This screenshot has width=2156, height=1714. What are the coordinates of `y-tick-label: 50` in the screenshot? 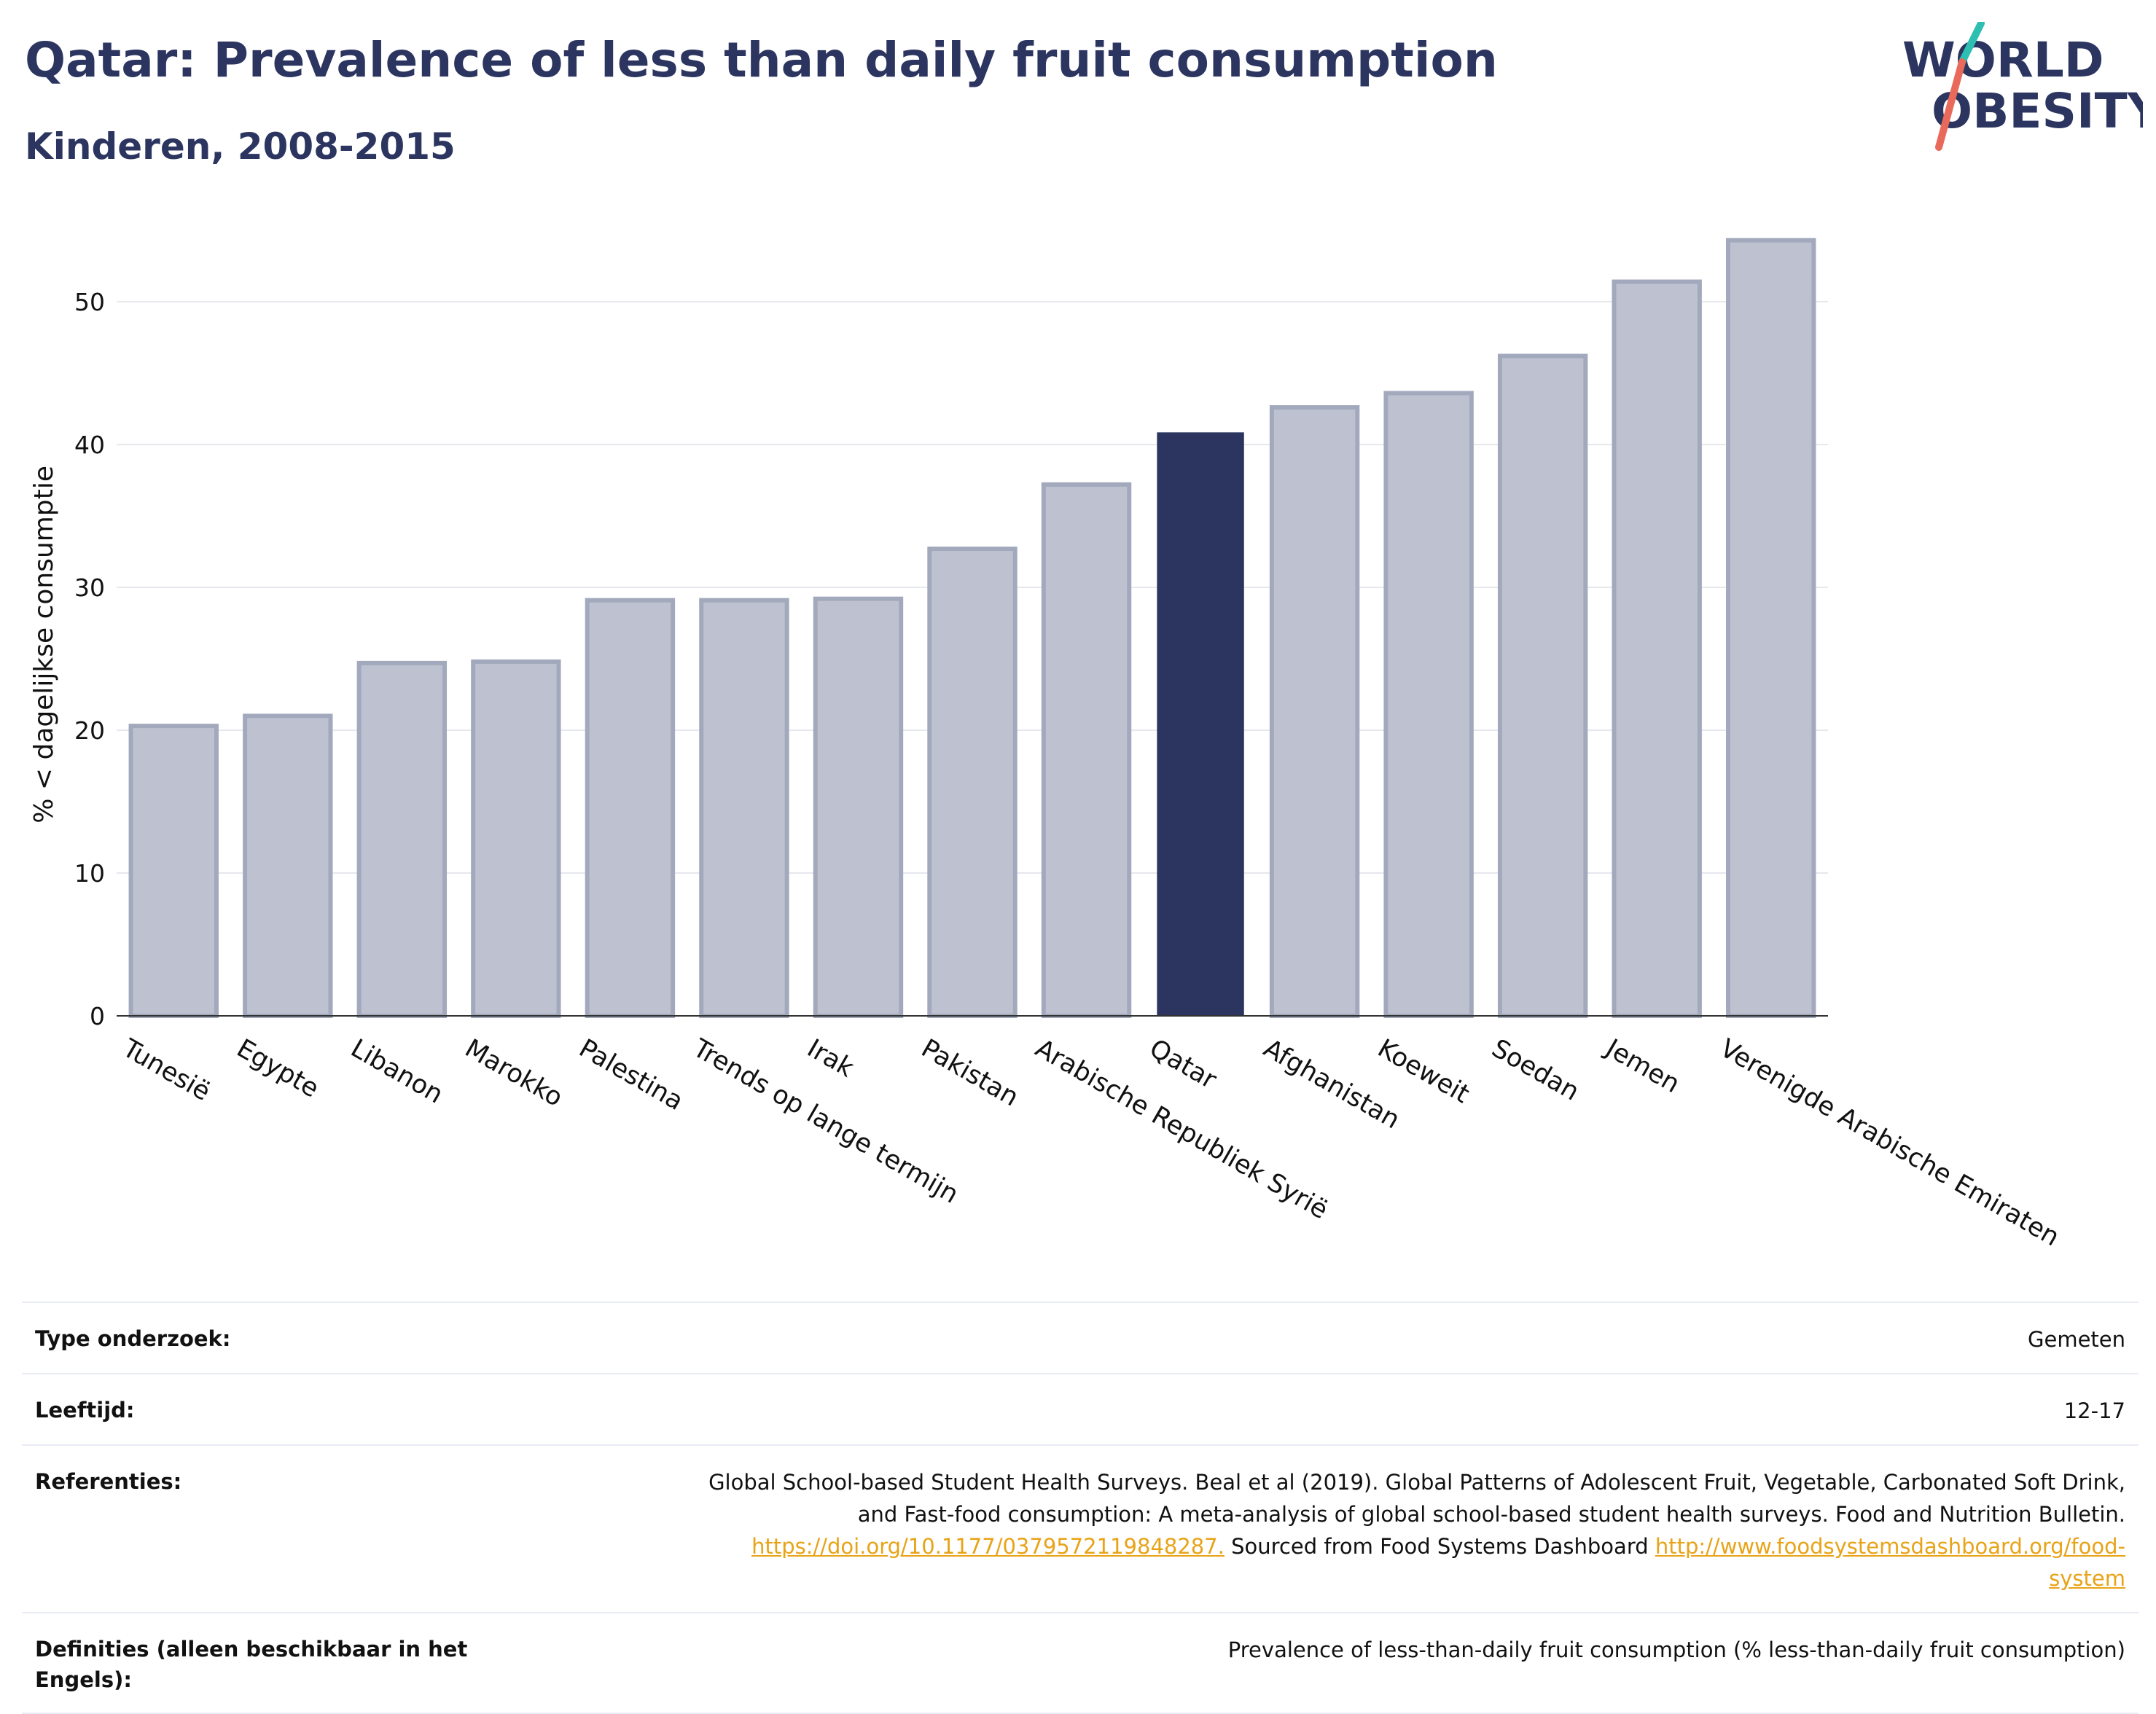 It's located at (90, 302).